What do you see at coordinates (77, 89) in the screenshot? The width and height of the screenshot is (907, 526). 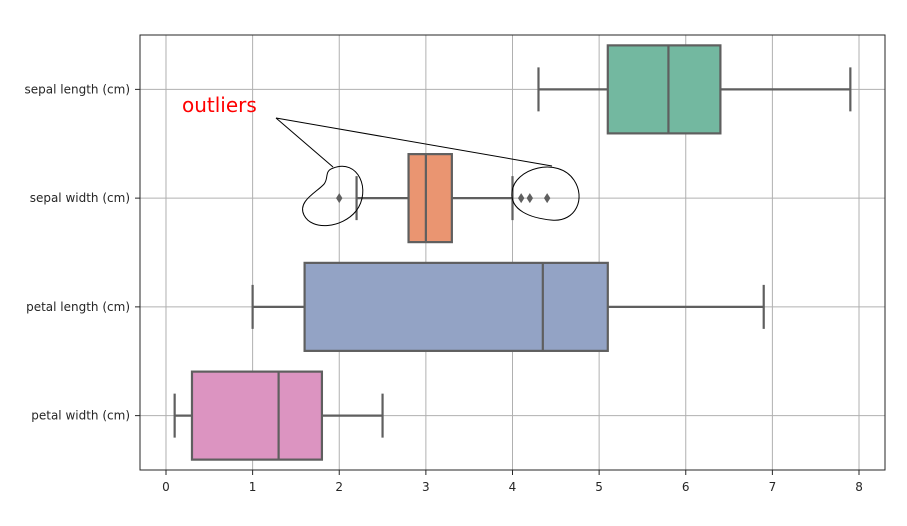 I see `y-tick-label: sepal length (cm)` at bounding box center [77, 89].